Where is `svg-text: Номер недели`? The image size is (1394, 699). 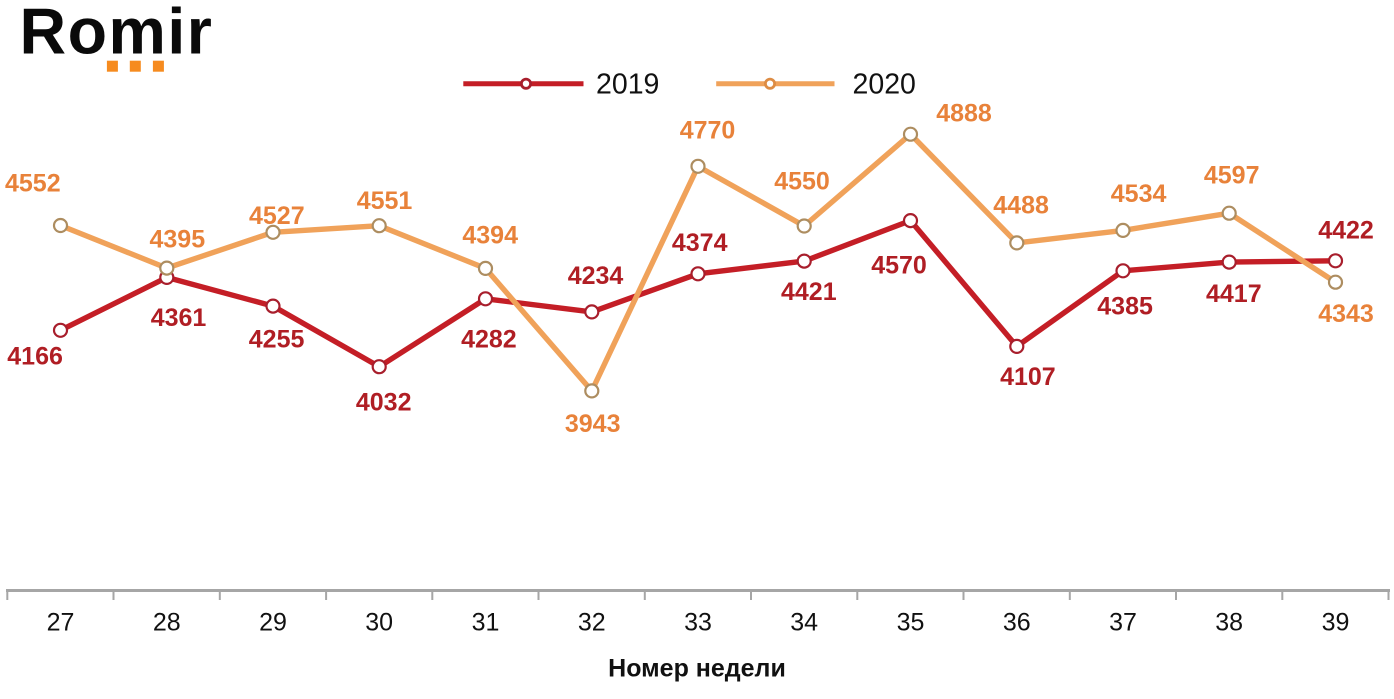 svg-text: Номер недели is located at coordinates (697, 669).